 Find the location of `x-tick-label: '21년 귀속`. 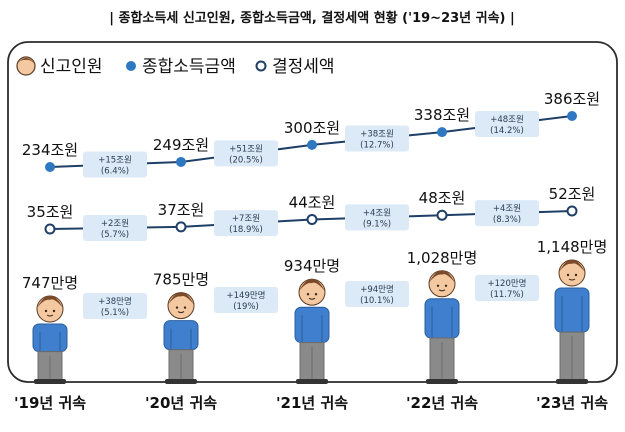

x-tick-label: '21년 귀속 is located at coordinates (312, 403).